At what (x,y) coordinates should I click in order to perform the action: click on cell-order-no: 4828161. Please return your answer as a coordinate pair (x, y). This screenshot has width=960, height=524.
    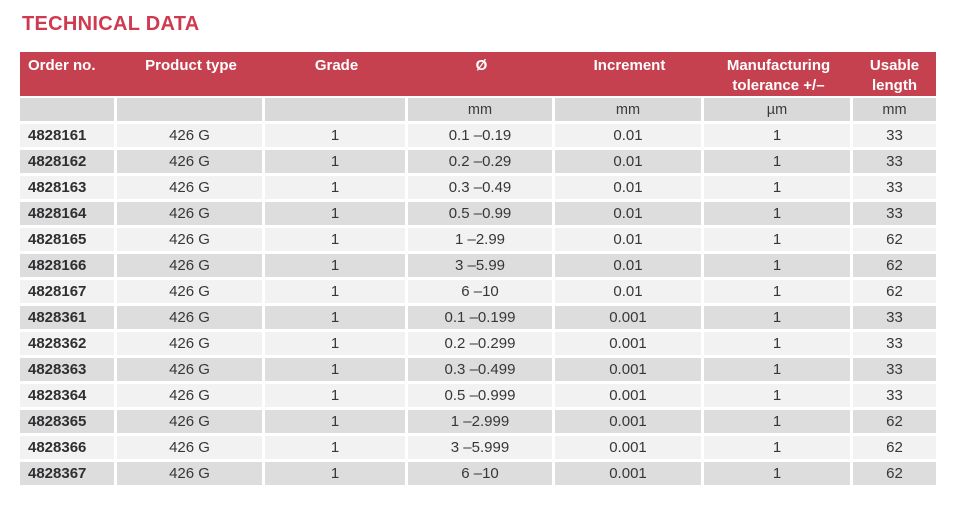
    Looking at the image, I should click on (68, 137).